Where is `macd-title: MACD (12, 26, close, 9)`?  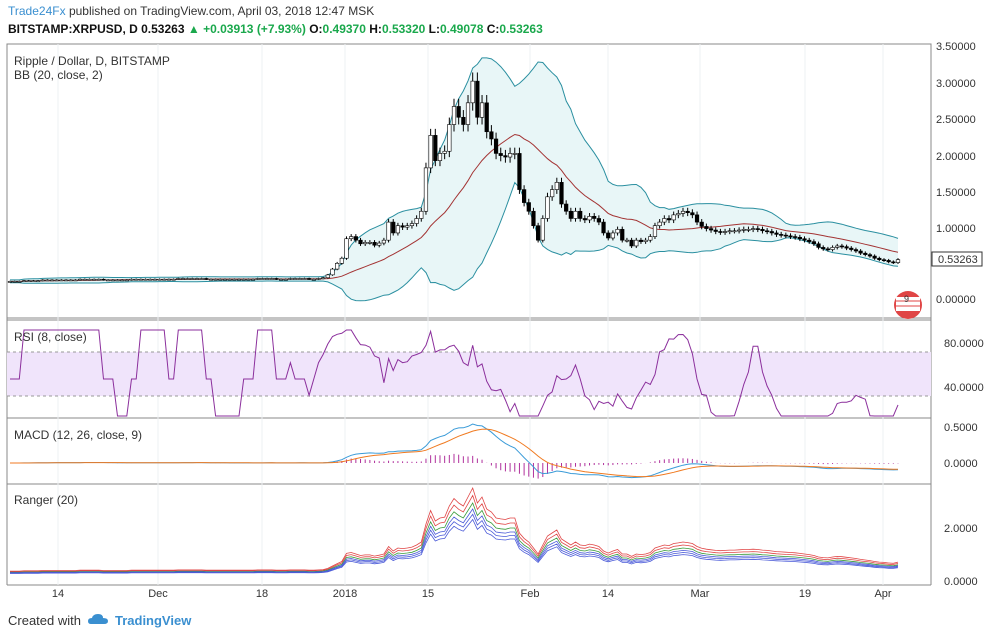
macd-title: MACD (12, 26, close, 9) is located at coordinates (78, 435).